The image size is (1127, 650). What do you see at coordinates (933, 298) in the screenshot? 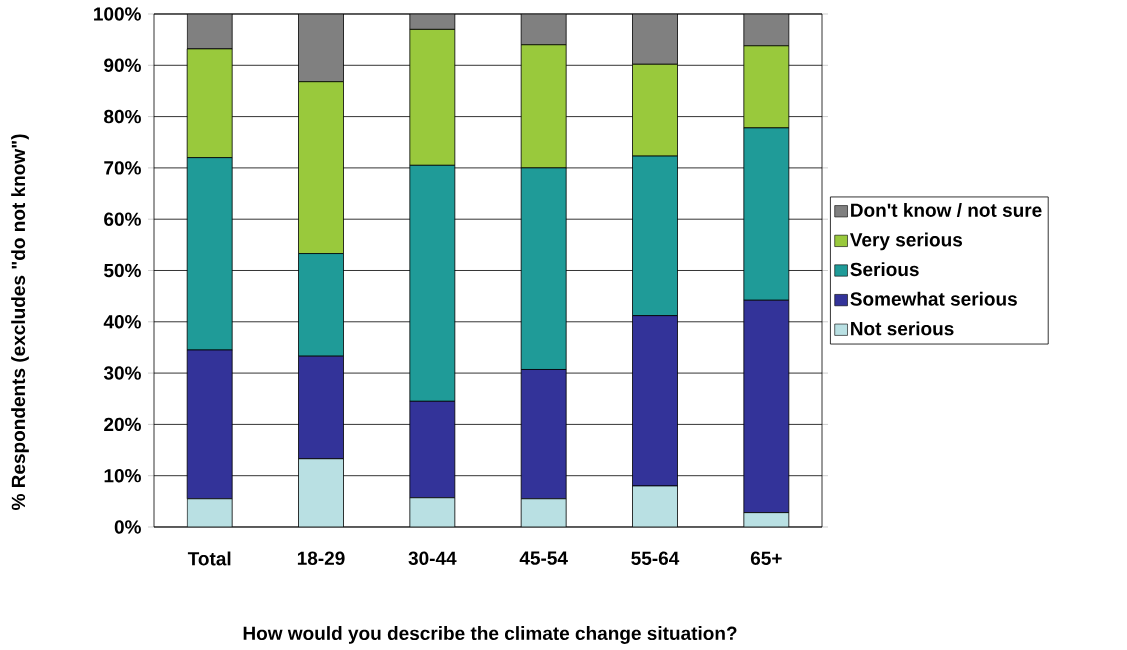
I see `legend-label: Somewhat serious` at bounding box center [933, 298].